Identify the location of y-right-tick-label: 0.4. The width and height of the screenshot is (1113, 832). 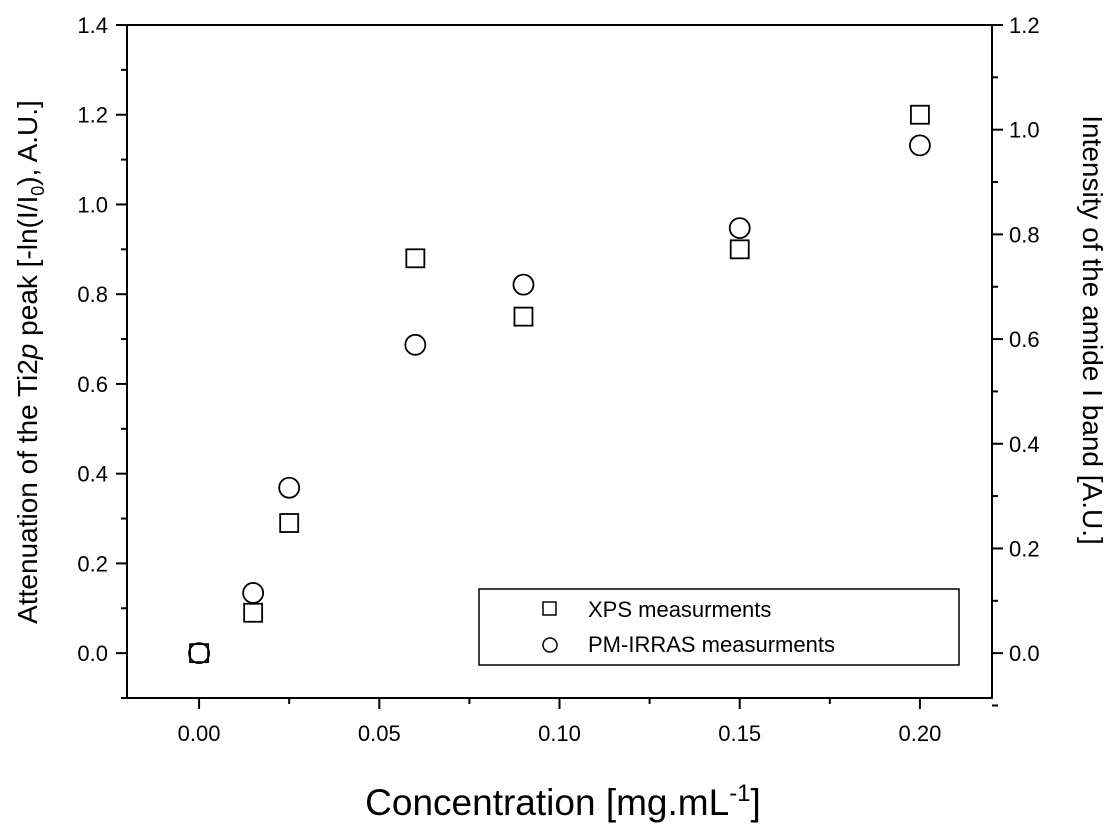
(1024, 444).